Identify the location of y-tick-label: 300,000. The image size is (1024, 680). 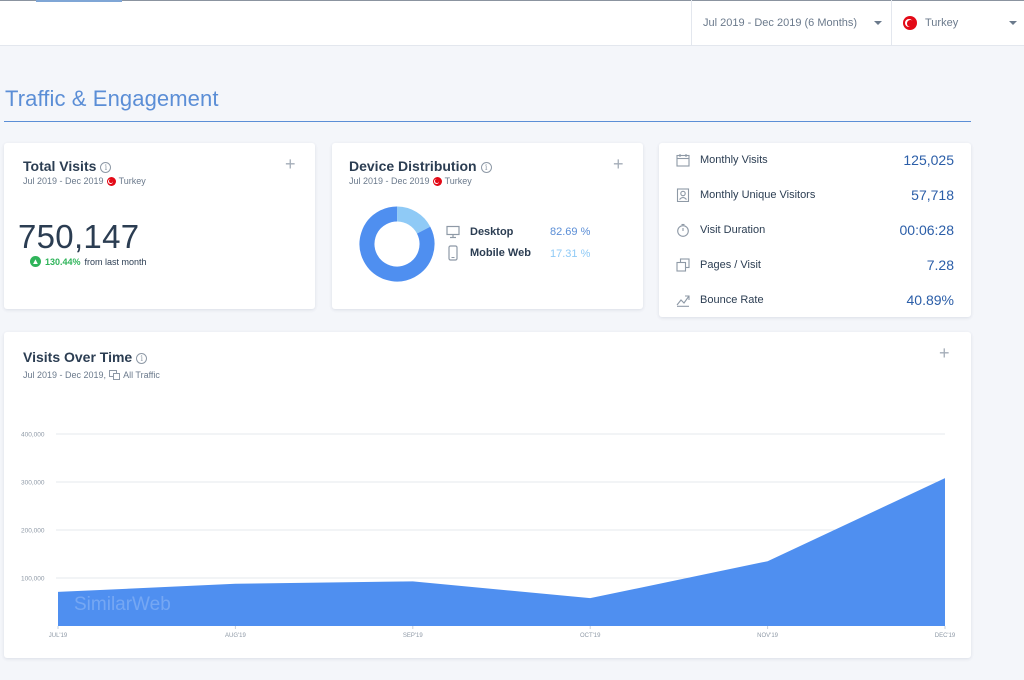
(33, 483).